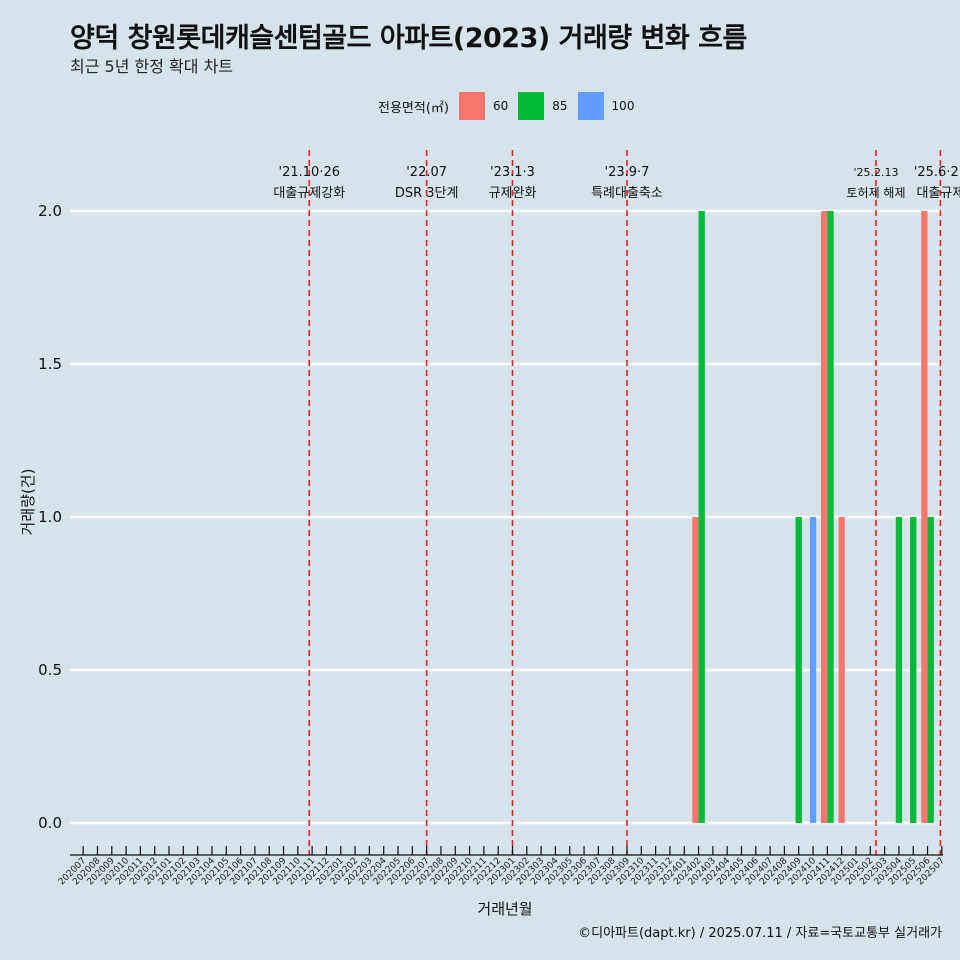  What do you see at coordinates (427, 193) in the screenshot?
I see `annotation-label: DSR 3단계` at bounding box center [427, 193].